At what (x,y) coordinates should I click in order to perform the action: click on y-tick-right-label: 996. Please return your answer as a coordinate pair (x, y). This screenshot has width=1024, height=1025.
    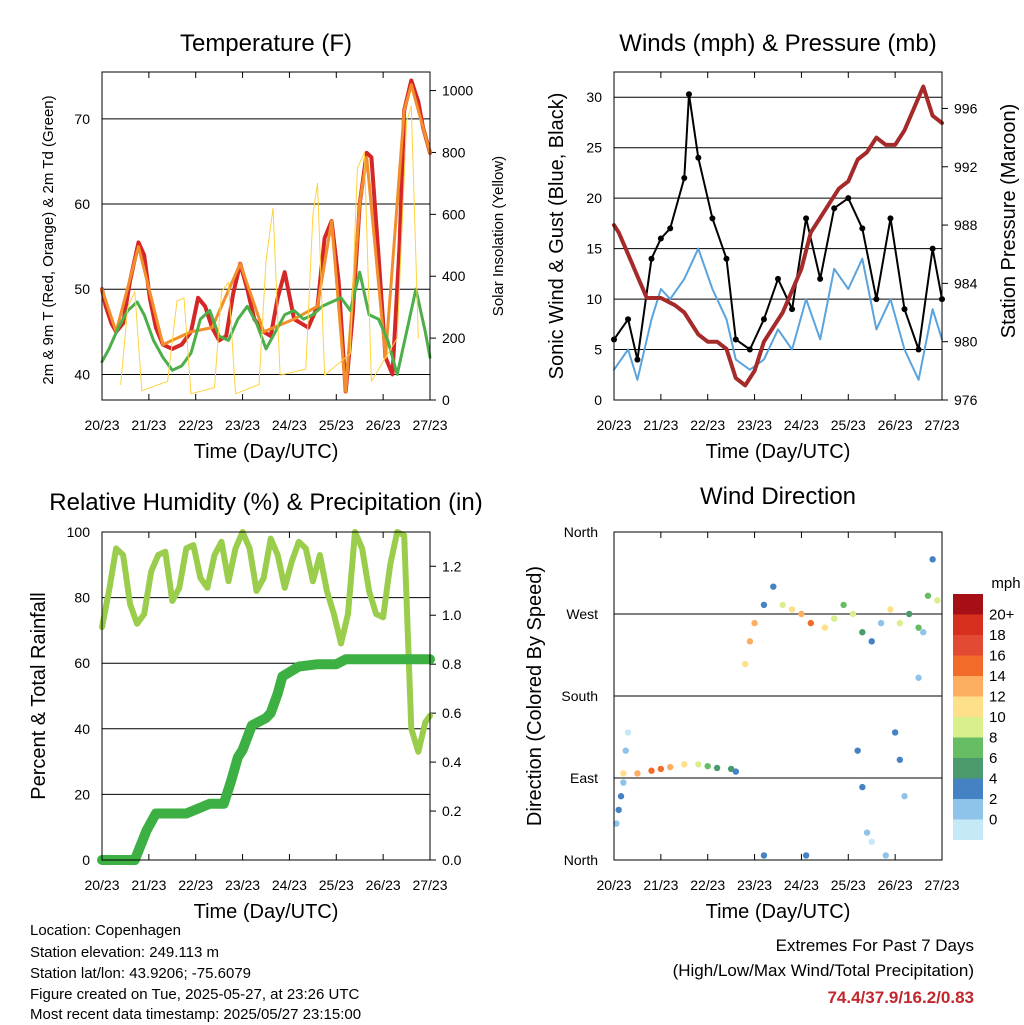
    Looking at the image, I should click on (966, 108).